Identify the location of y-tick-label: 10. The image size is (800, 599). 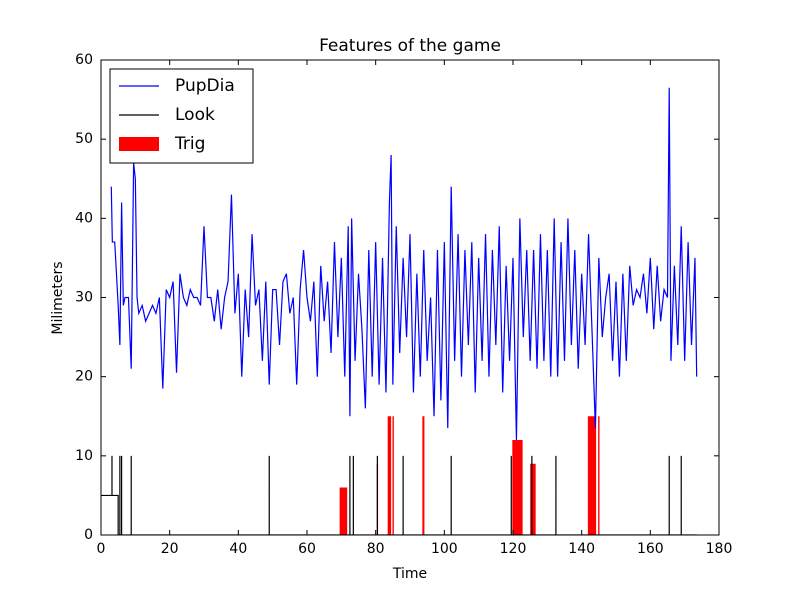
(84, 456).